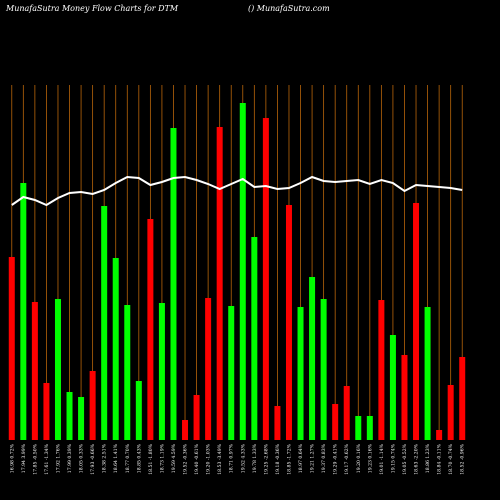 Image resolution: width=500 pixels, height=500 pixels. What do you see at coordinates (382, 458) in the screenshot?
I see `x-tick-label: 19.01 -1.14%` at bounding box center [382, 458].